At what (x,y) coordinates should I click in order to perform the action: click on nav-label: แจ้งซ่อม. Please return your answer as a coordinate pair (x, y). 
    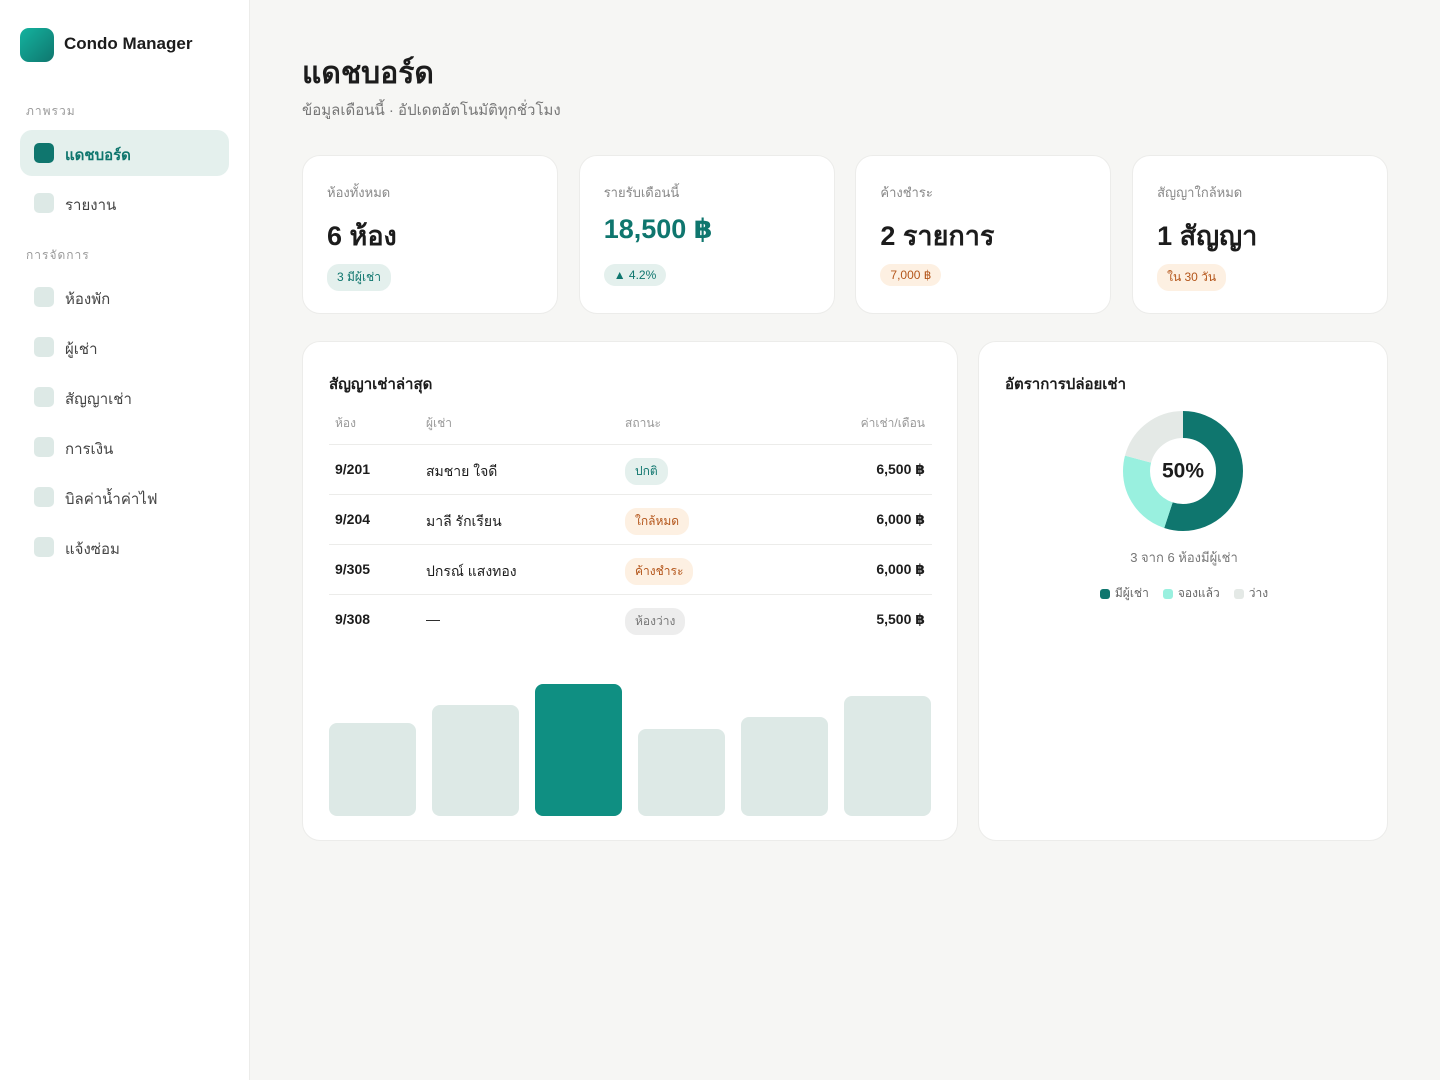
    Looking at the image, I should click on (92, 549).